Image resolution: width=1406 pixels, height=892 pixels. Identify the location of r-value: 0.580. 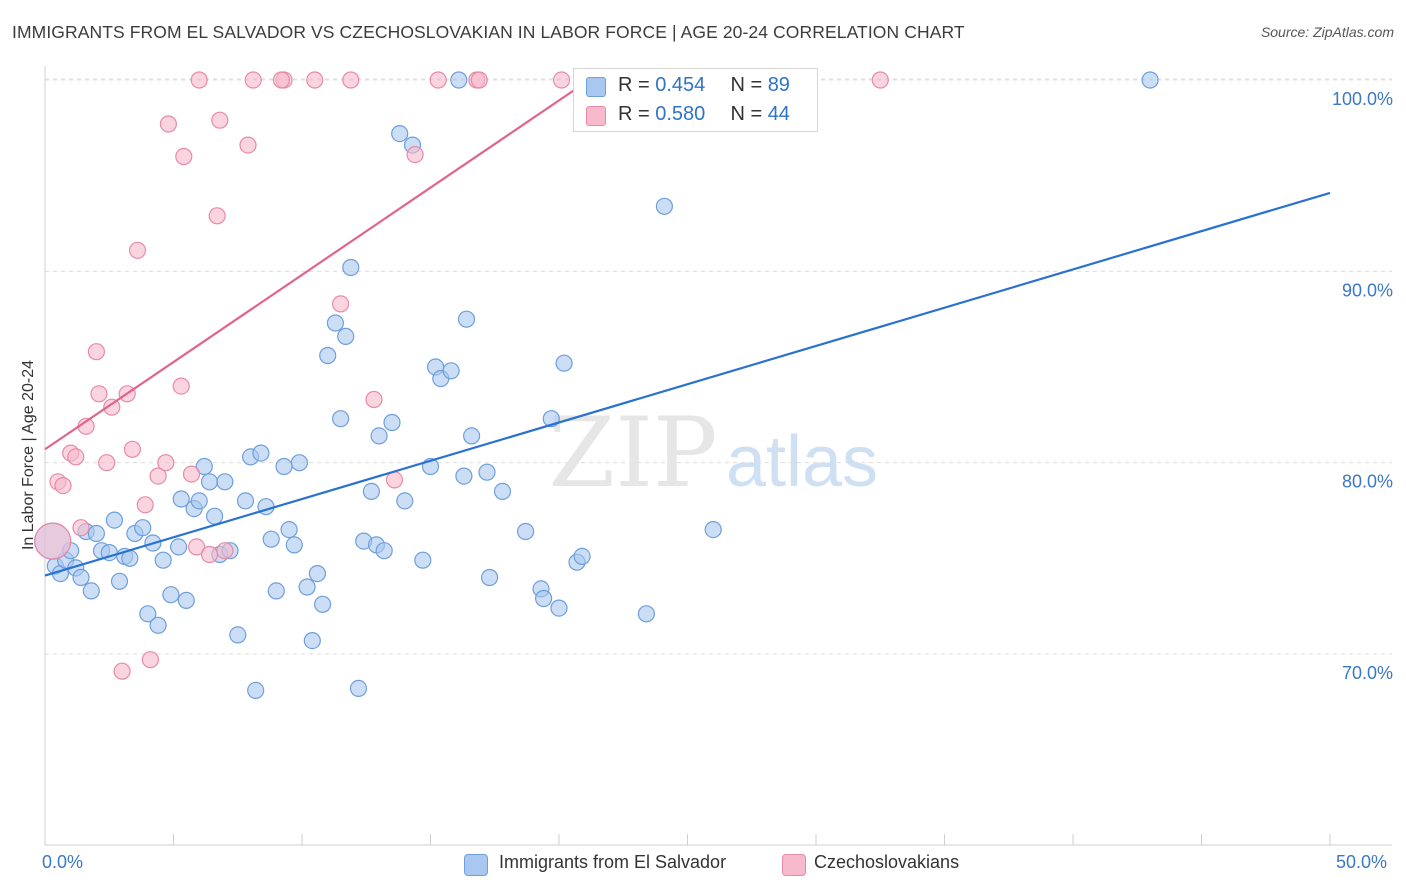
(680, 114).